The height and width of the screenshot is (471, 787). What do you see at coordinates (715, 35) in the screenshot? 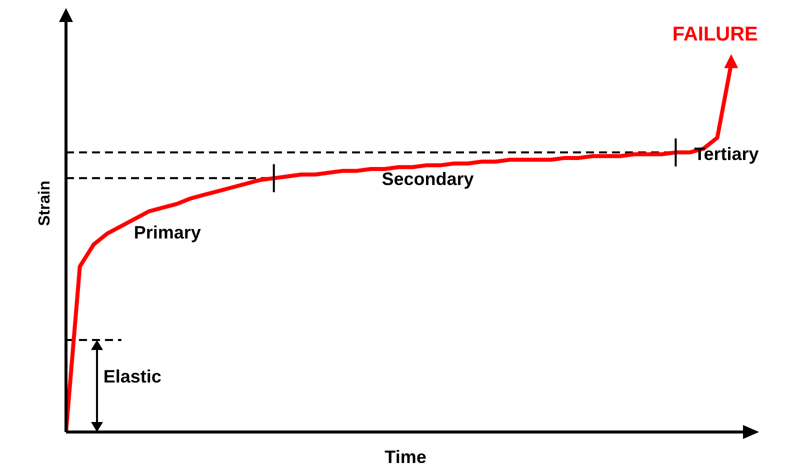
I see `text: FAILURE` at bounding box center [715, 35].